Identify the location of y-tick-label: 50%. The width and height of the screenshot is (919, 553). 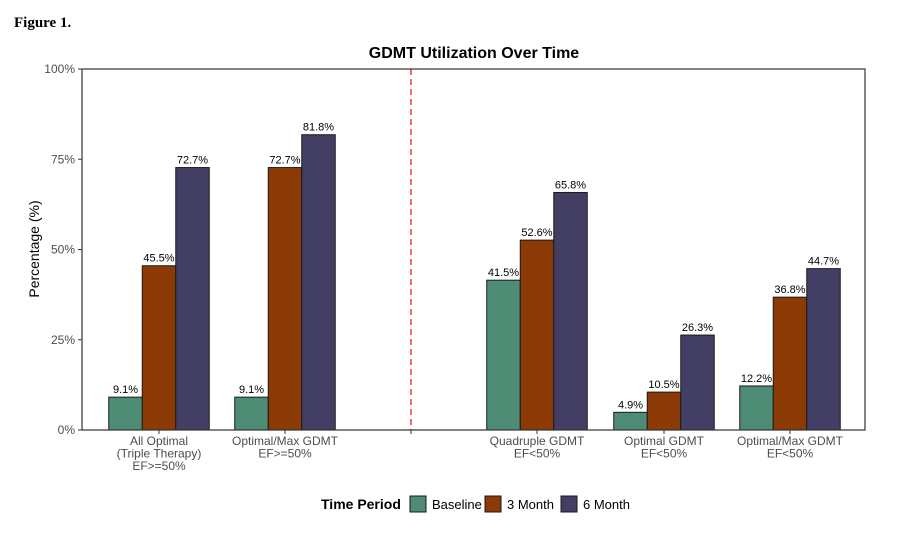
(63, 250).